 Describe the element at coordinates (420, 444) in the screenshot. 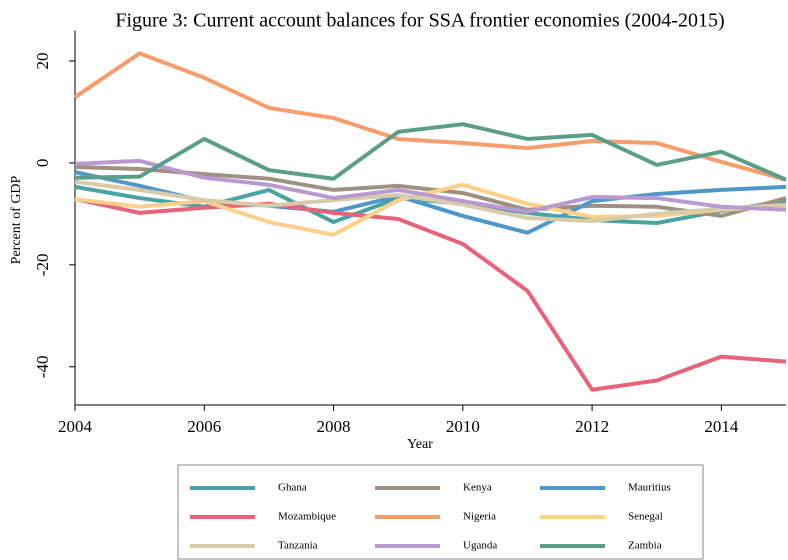

I see `x-axis-label: Year` at that location.